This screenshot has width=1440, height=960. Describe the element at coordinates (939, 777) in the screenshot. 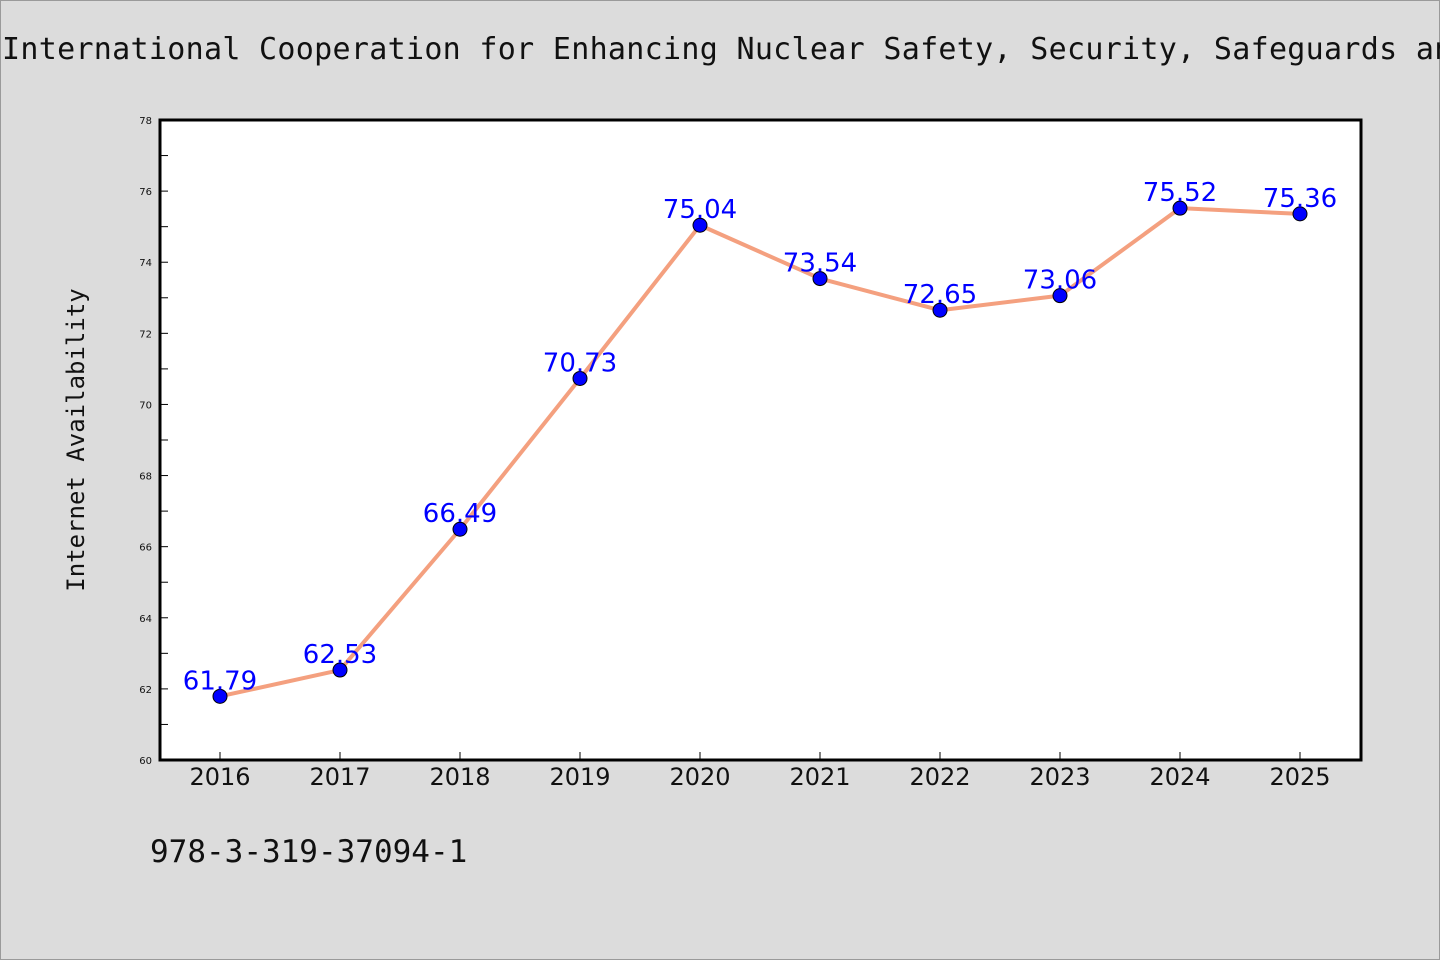

I see `x-tick-label: 2022` at that location.